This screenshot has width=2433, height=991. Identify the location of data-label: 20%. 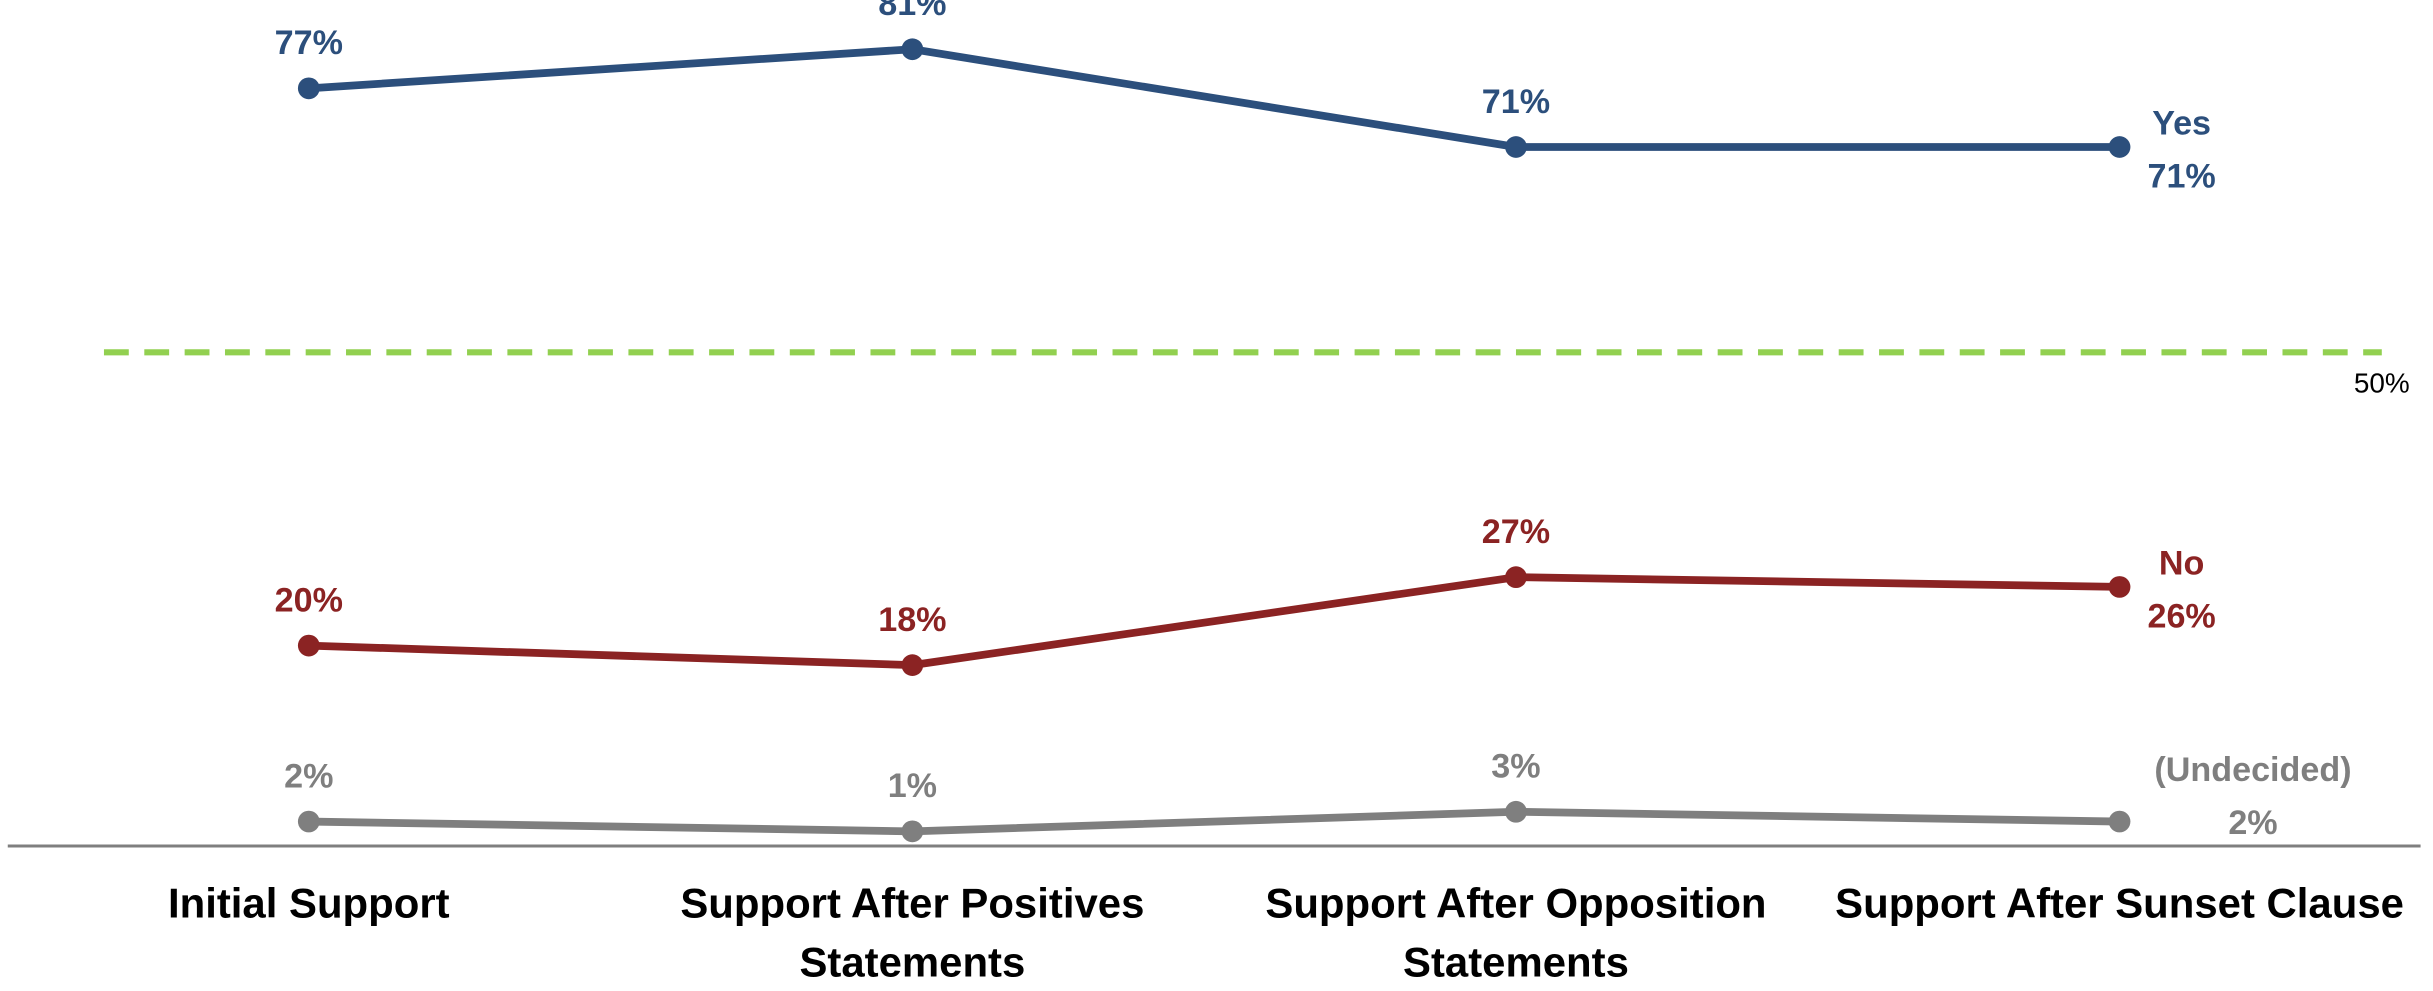
(309, 600).